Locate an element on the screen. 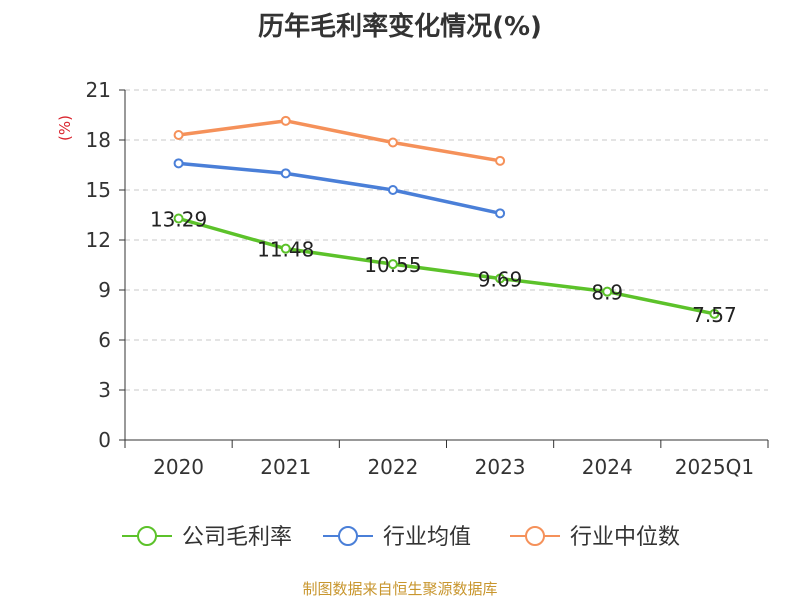 This screenshot has height=600, width=800. data-label: 9.69 is located at coordinates (500, 280).